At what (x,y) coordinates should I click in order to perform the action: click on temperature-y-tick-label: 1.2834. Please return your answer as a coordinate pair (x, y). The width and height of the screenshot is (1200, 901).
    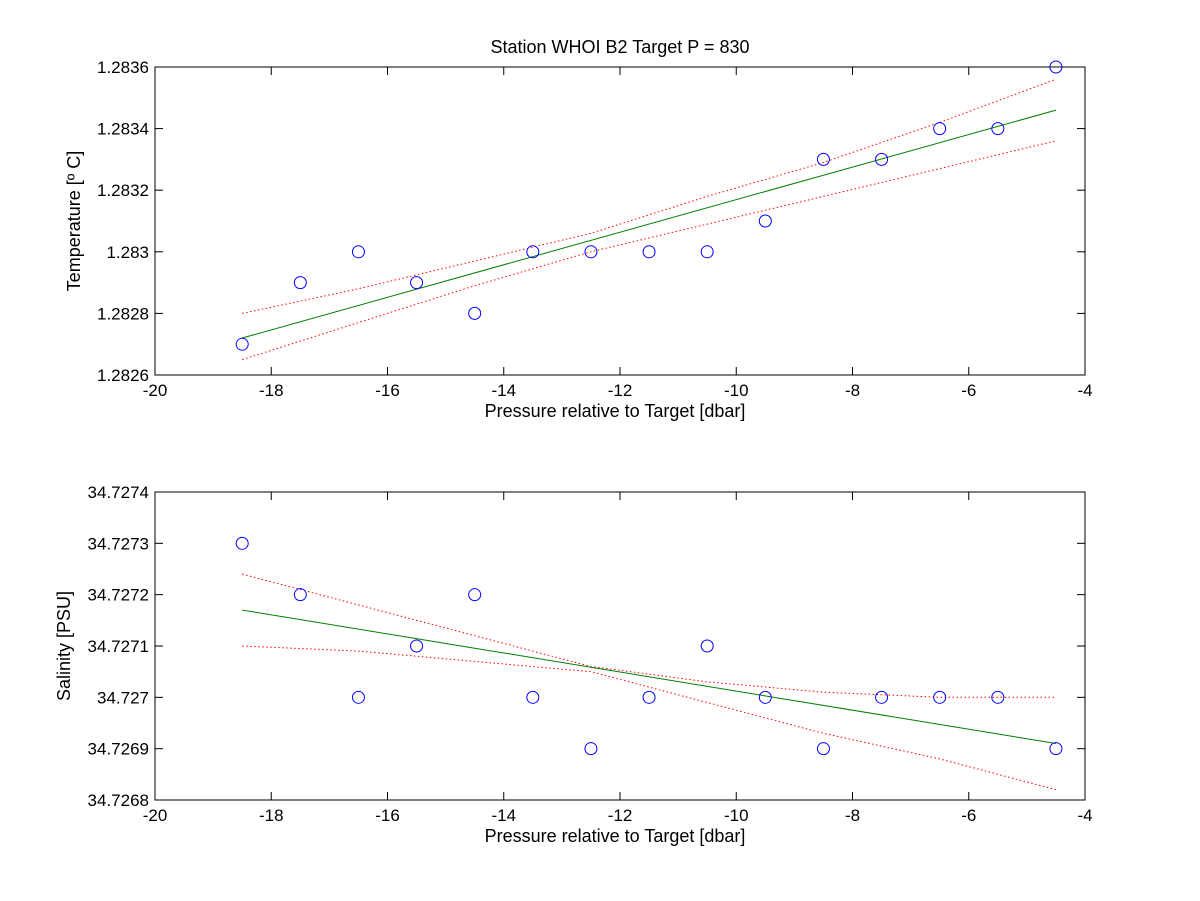
    Looking at the image, I should click on (123, 129).